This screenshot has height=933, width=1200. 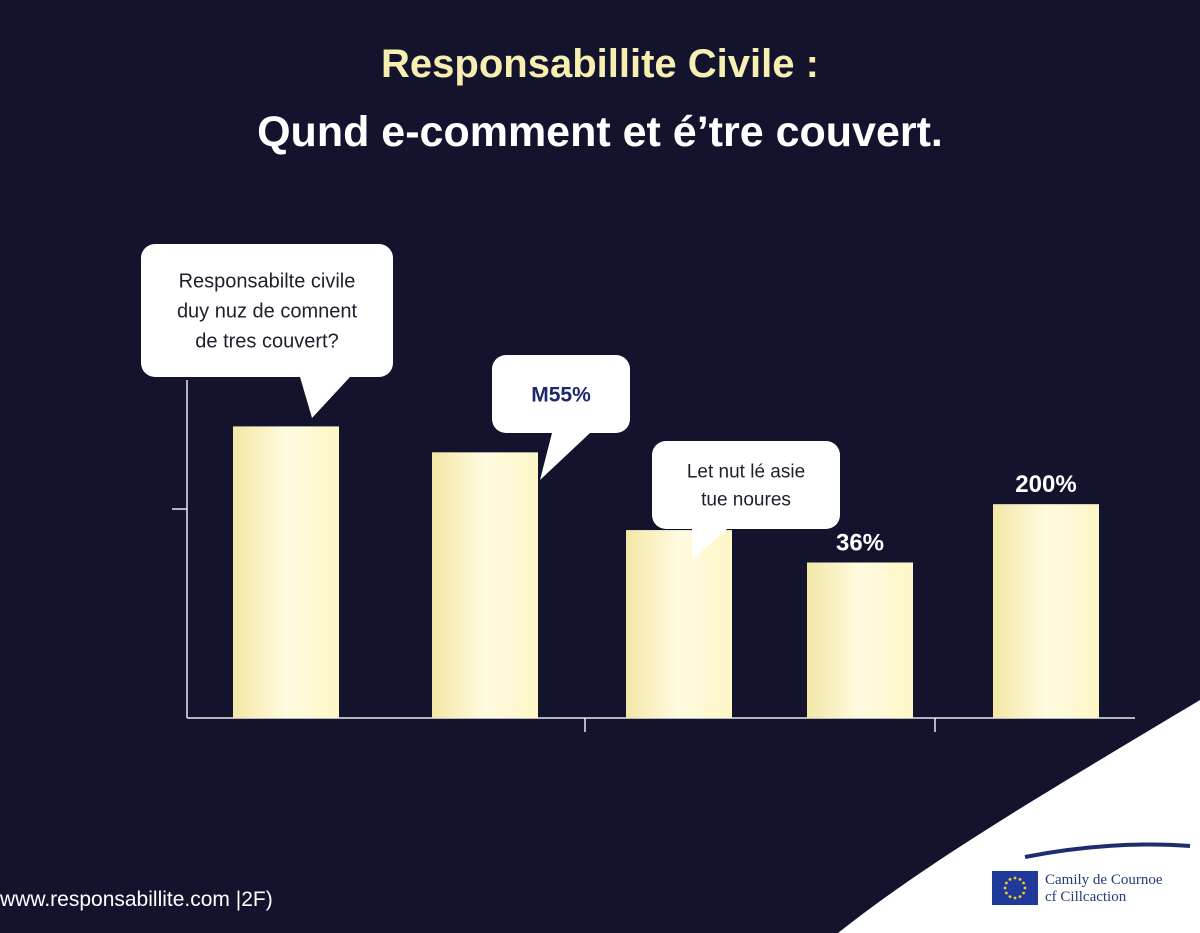 What do you see at coordinates (1015, 888) in the screenshot?
I see `eu-flag-icon` at bounding box center [1015, 888].